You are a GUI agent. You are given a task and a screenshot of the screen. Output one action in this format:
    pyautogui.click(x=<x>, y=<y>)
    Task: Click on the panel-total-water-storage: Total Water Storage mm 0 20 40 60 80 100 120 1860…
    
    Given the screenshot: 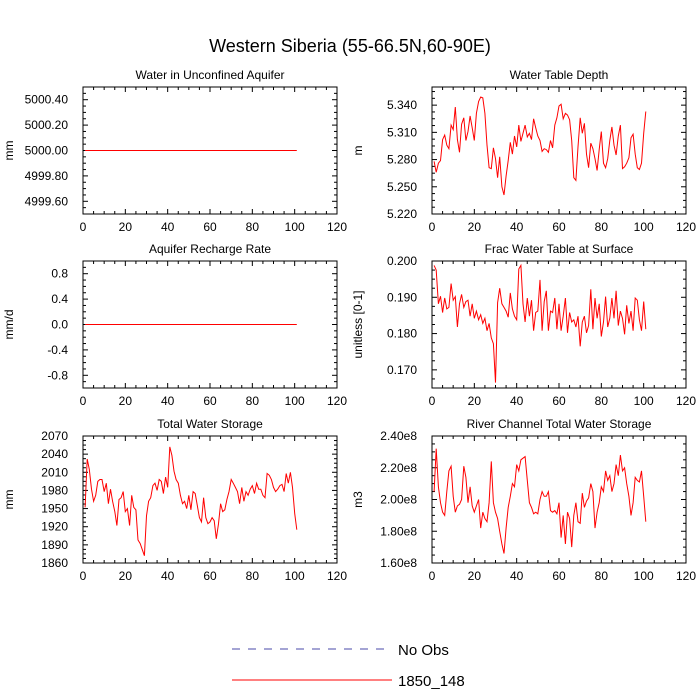 What is the action you would take?
    pyautogui.click(x=174, y=500)
    